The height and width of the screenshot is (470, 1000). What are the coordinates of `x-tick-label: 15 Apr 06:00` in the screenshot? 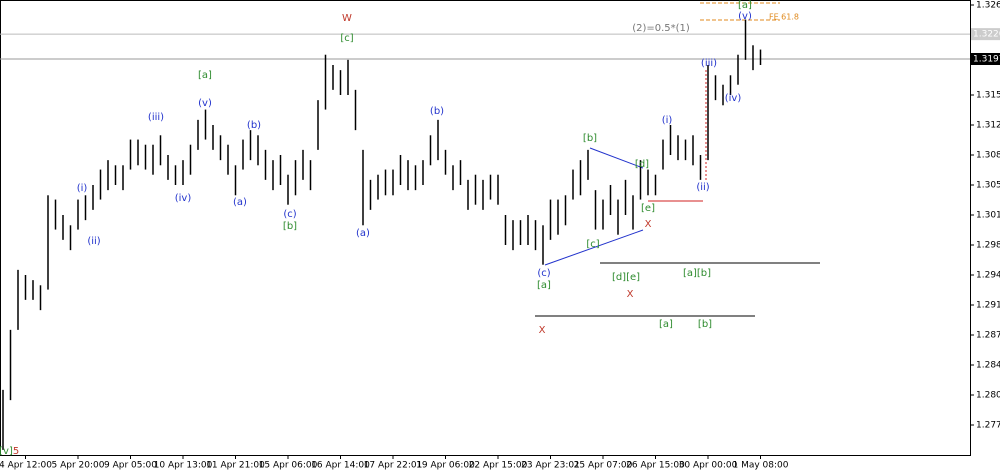 It's located at (288, 465).